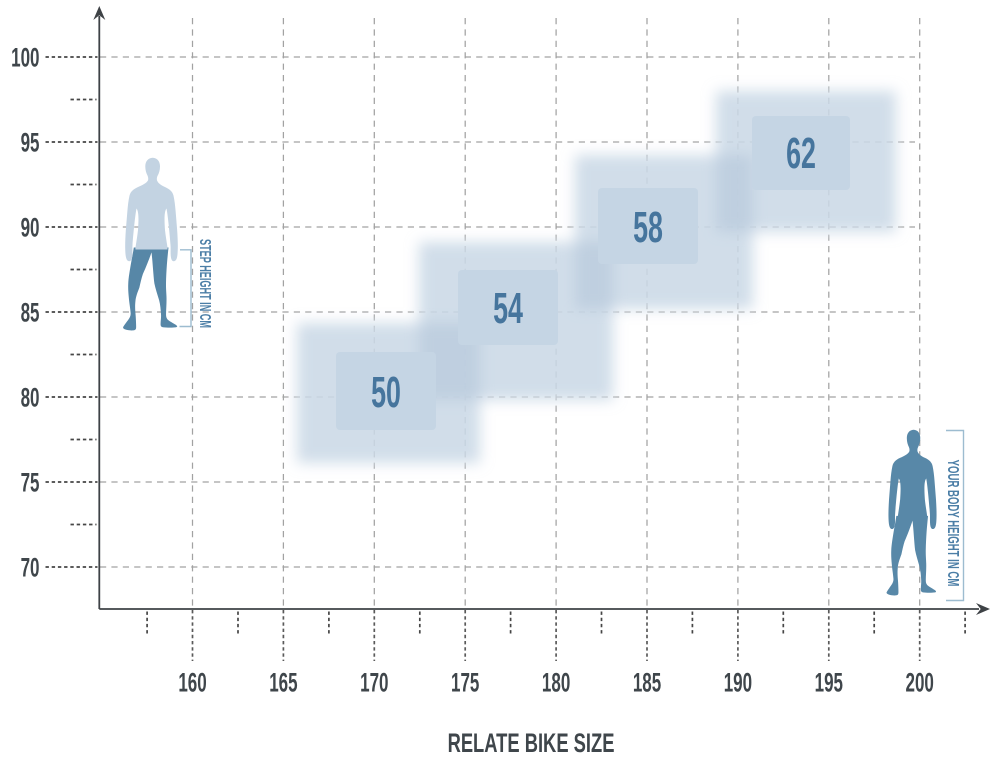  What do you see at coordinates (25, 58) in the screenshot?
I see `svg-text: 100` at bounding box center [25, 58].